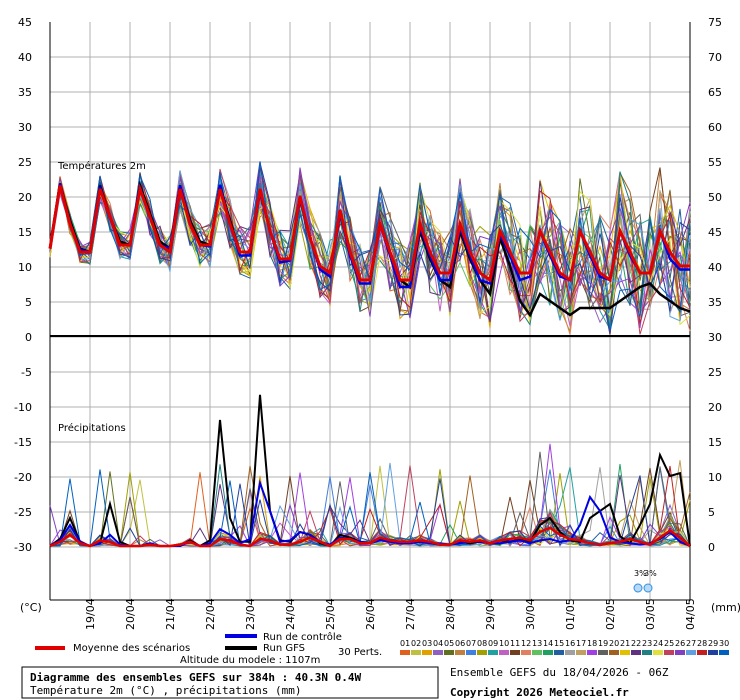 This screenshot has width=740, height=700. I want to click on perturbation-number: 22, so click(636, 643).